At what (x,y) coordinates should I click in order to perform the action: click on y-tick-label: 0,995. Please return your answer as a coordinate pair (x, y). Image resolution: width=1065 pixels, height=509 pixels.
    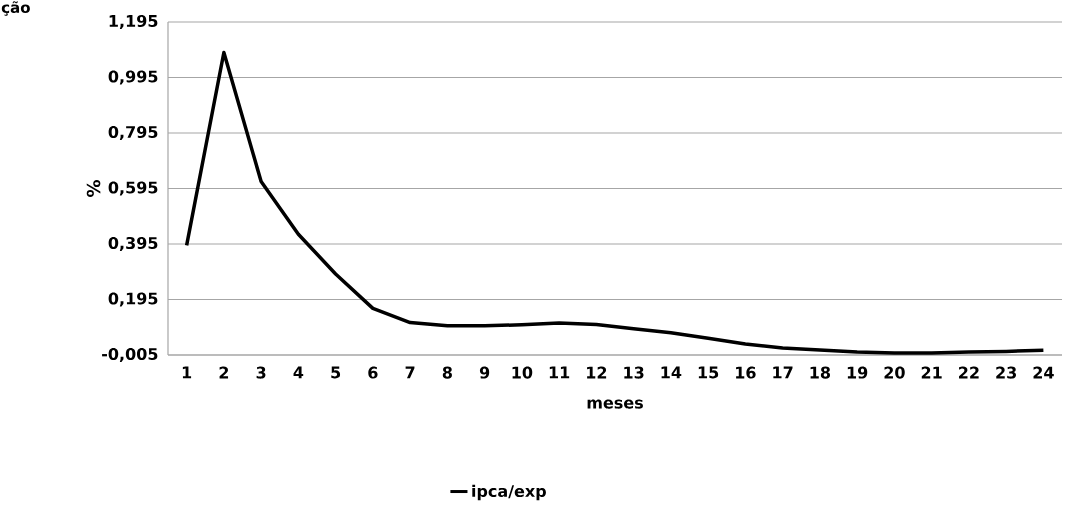
    Looking at the image, I should click on (133, 77).